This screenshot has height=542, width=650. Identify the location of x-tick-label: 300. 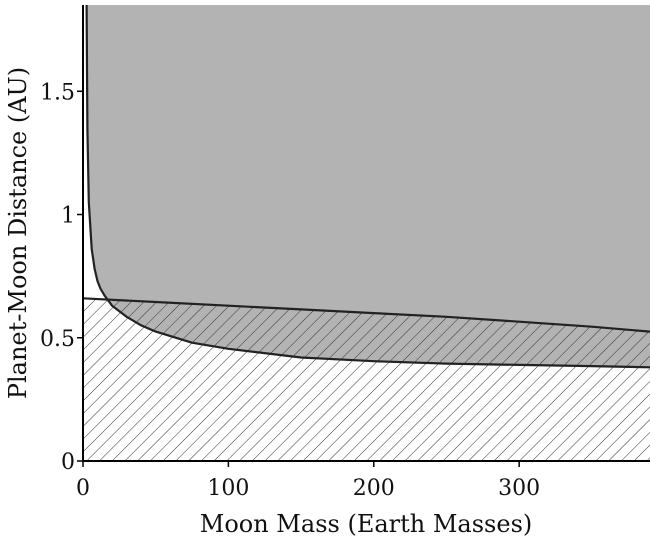
(519, 488).